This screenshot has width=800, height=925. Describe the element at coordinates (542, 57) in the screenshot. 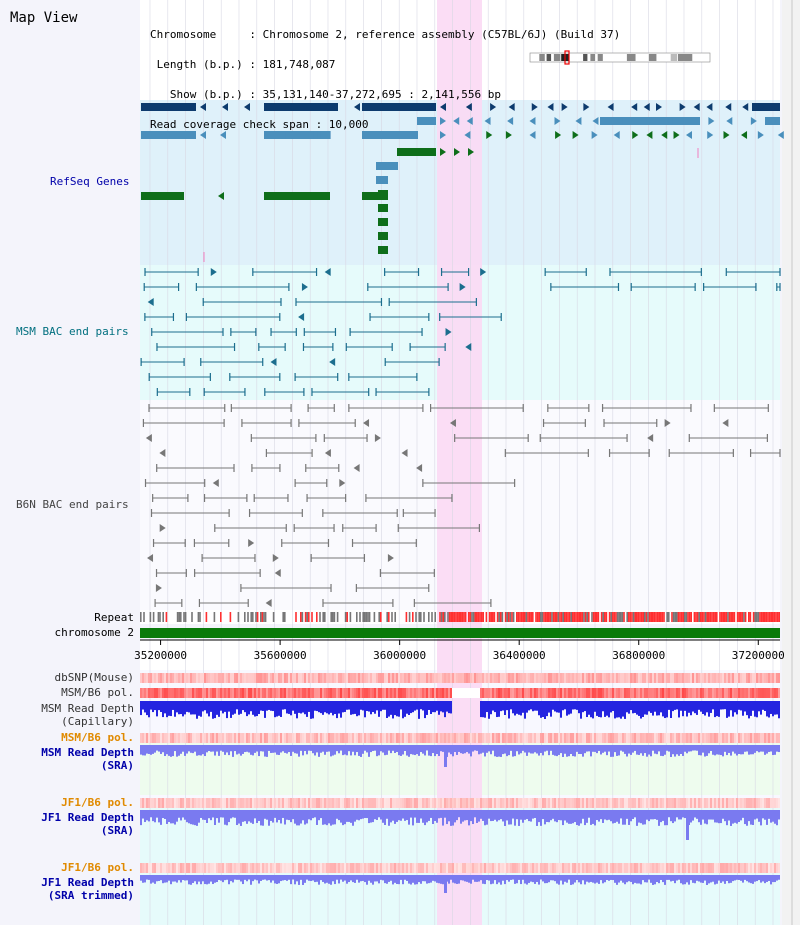

I see `ideogram-band` at that location.